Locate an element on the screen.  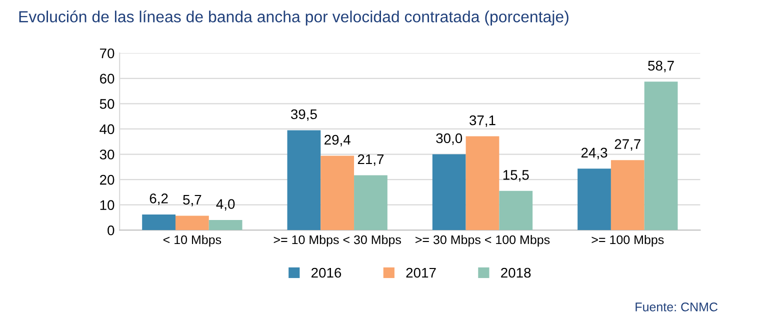
data-label: 5,7 is located at coordinates (192, 200).